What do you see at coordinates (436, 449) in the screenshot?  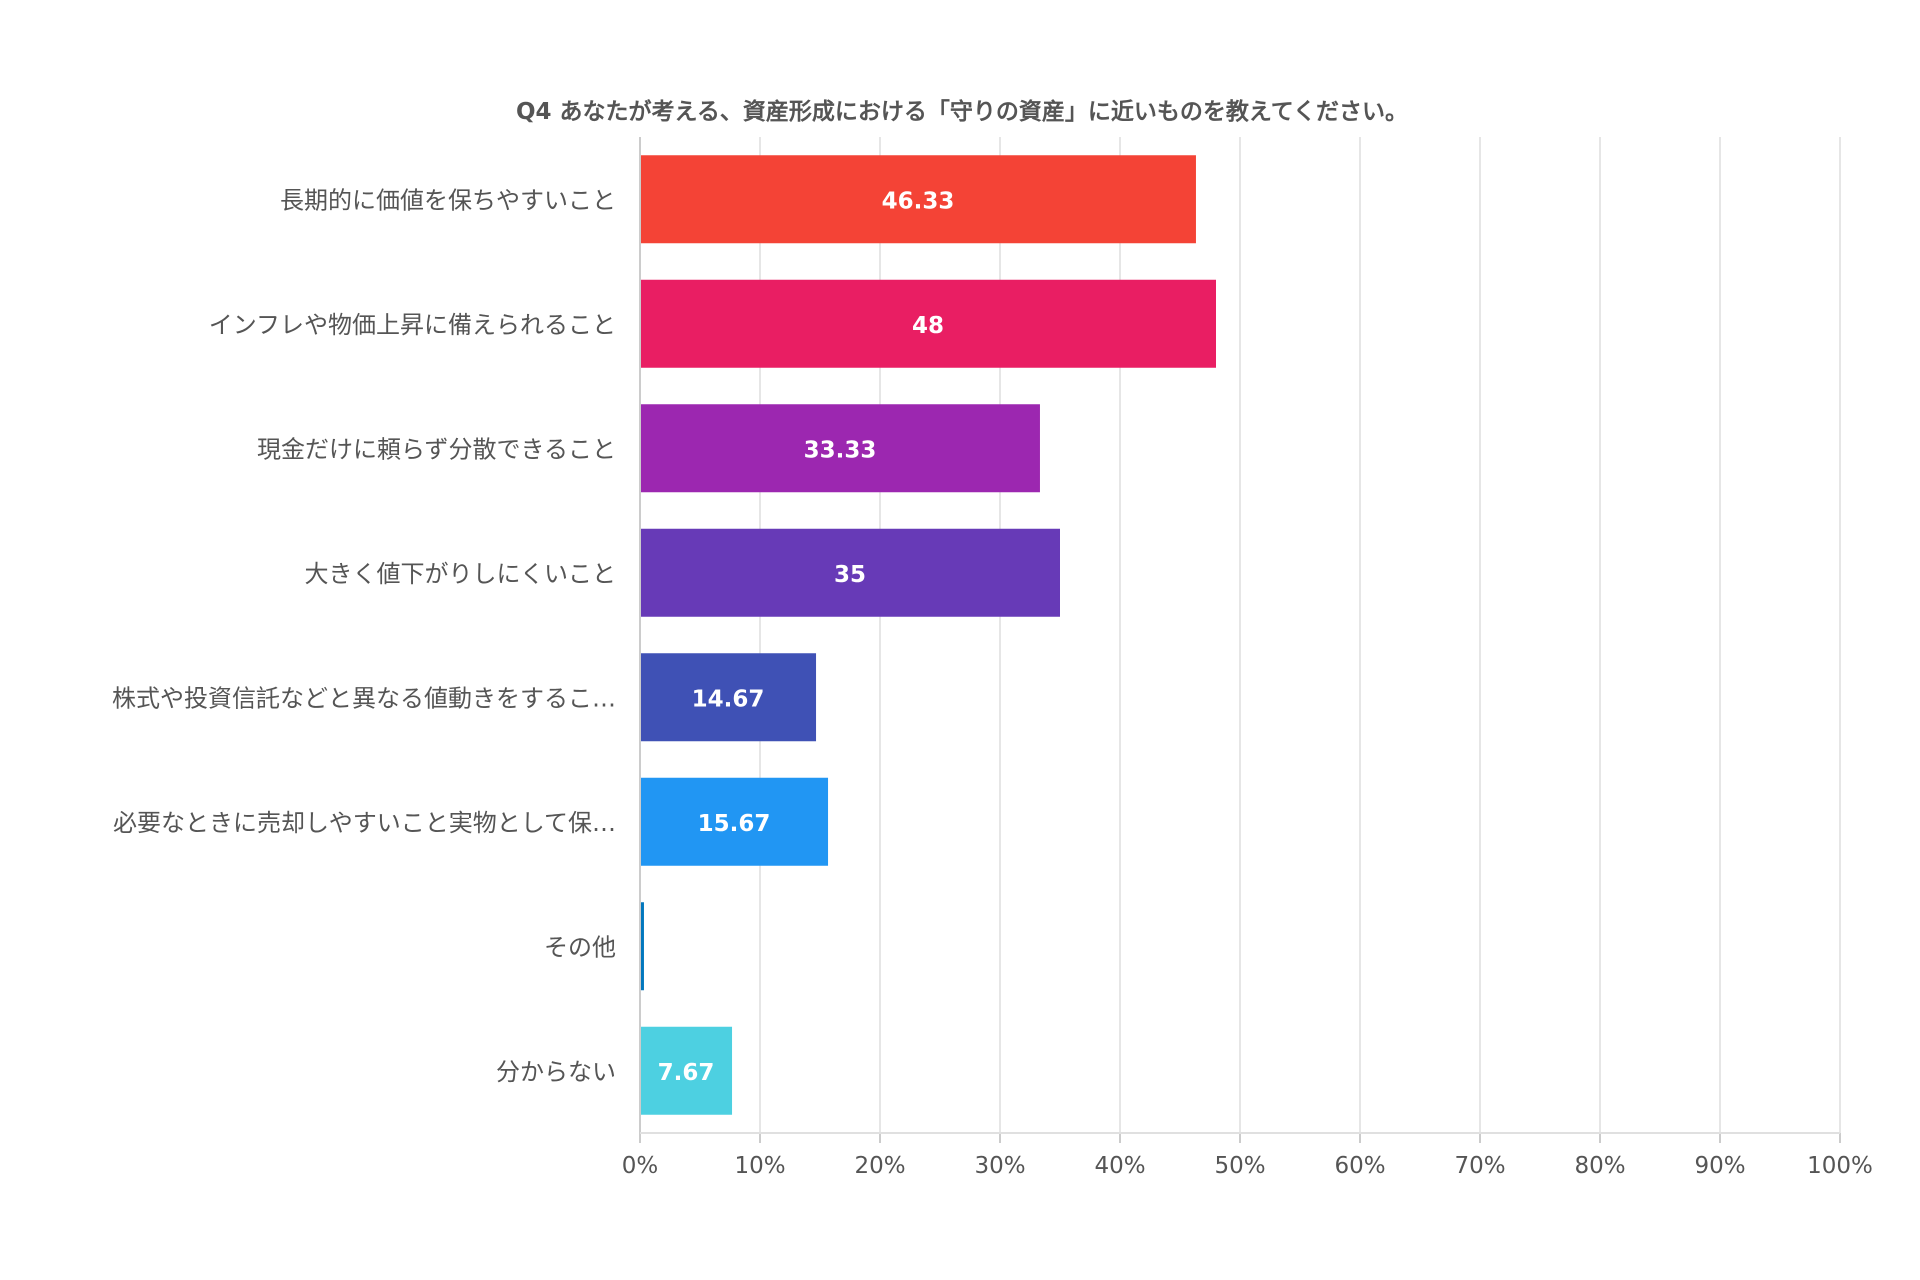 I see `category-label: 現金だけに頼らず分散できること` at bounding box center [436, 449].